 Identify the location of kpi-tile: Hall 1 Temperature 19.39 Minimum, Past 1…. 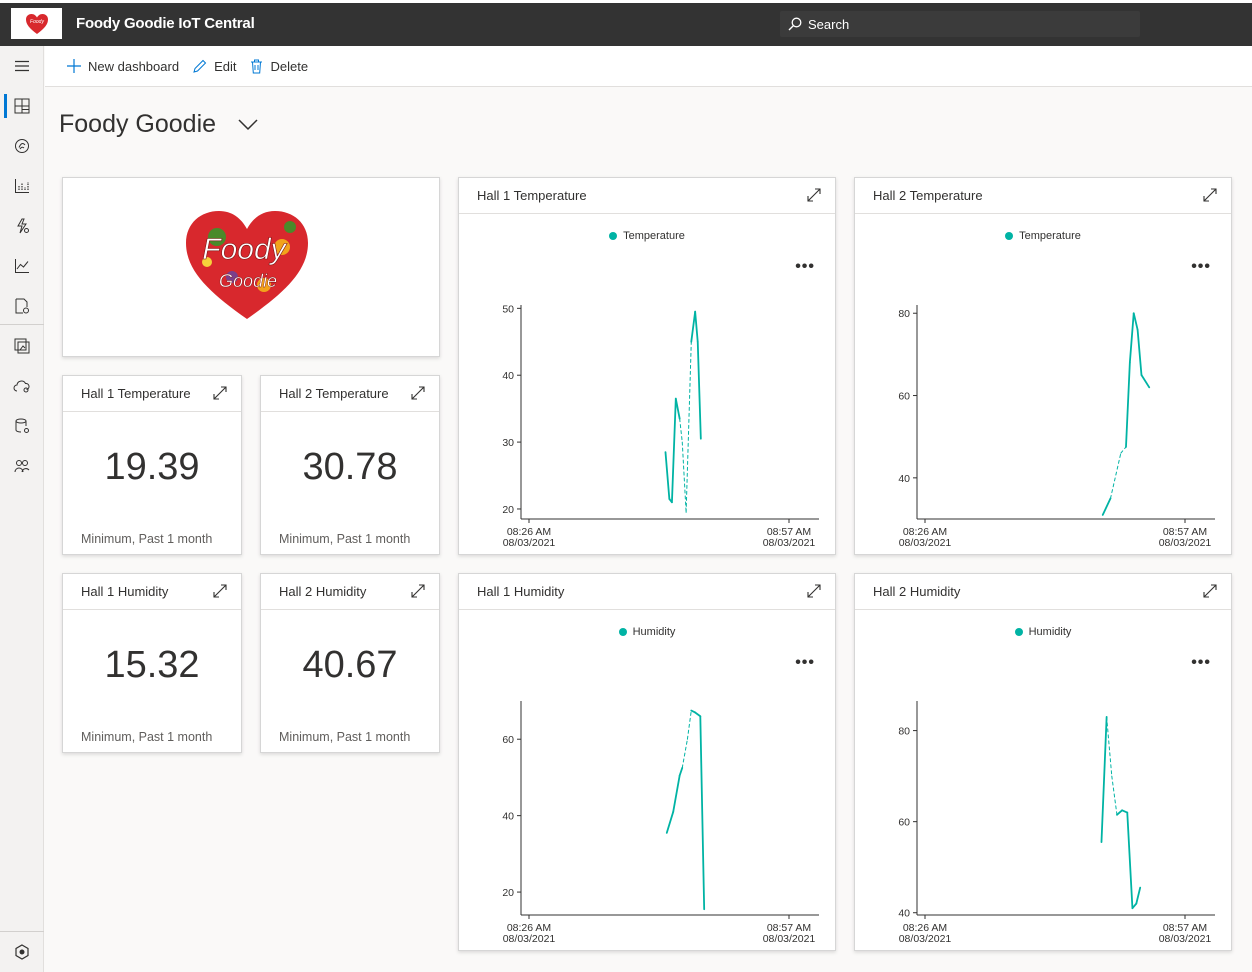
(152, 465).